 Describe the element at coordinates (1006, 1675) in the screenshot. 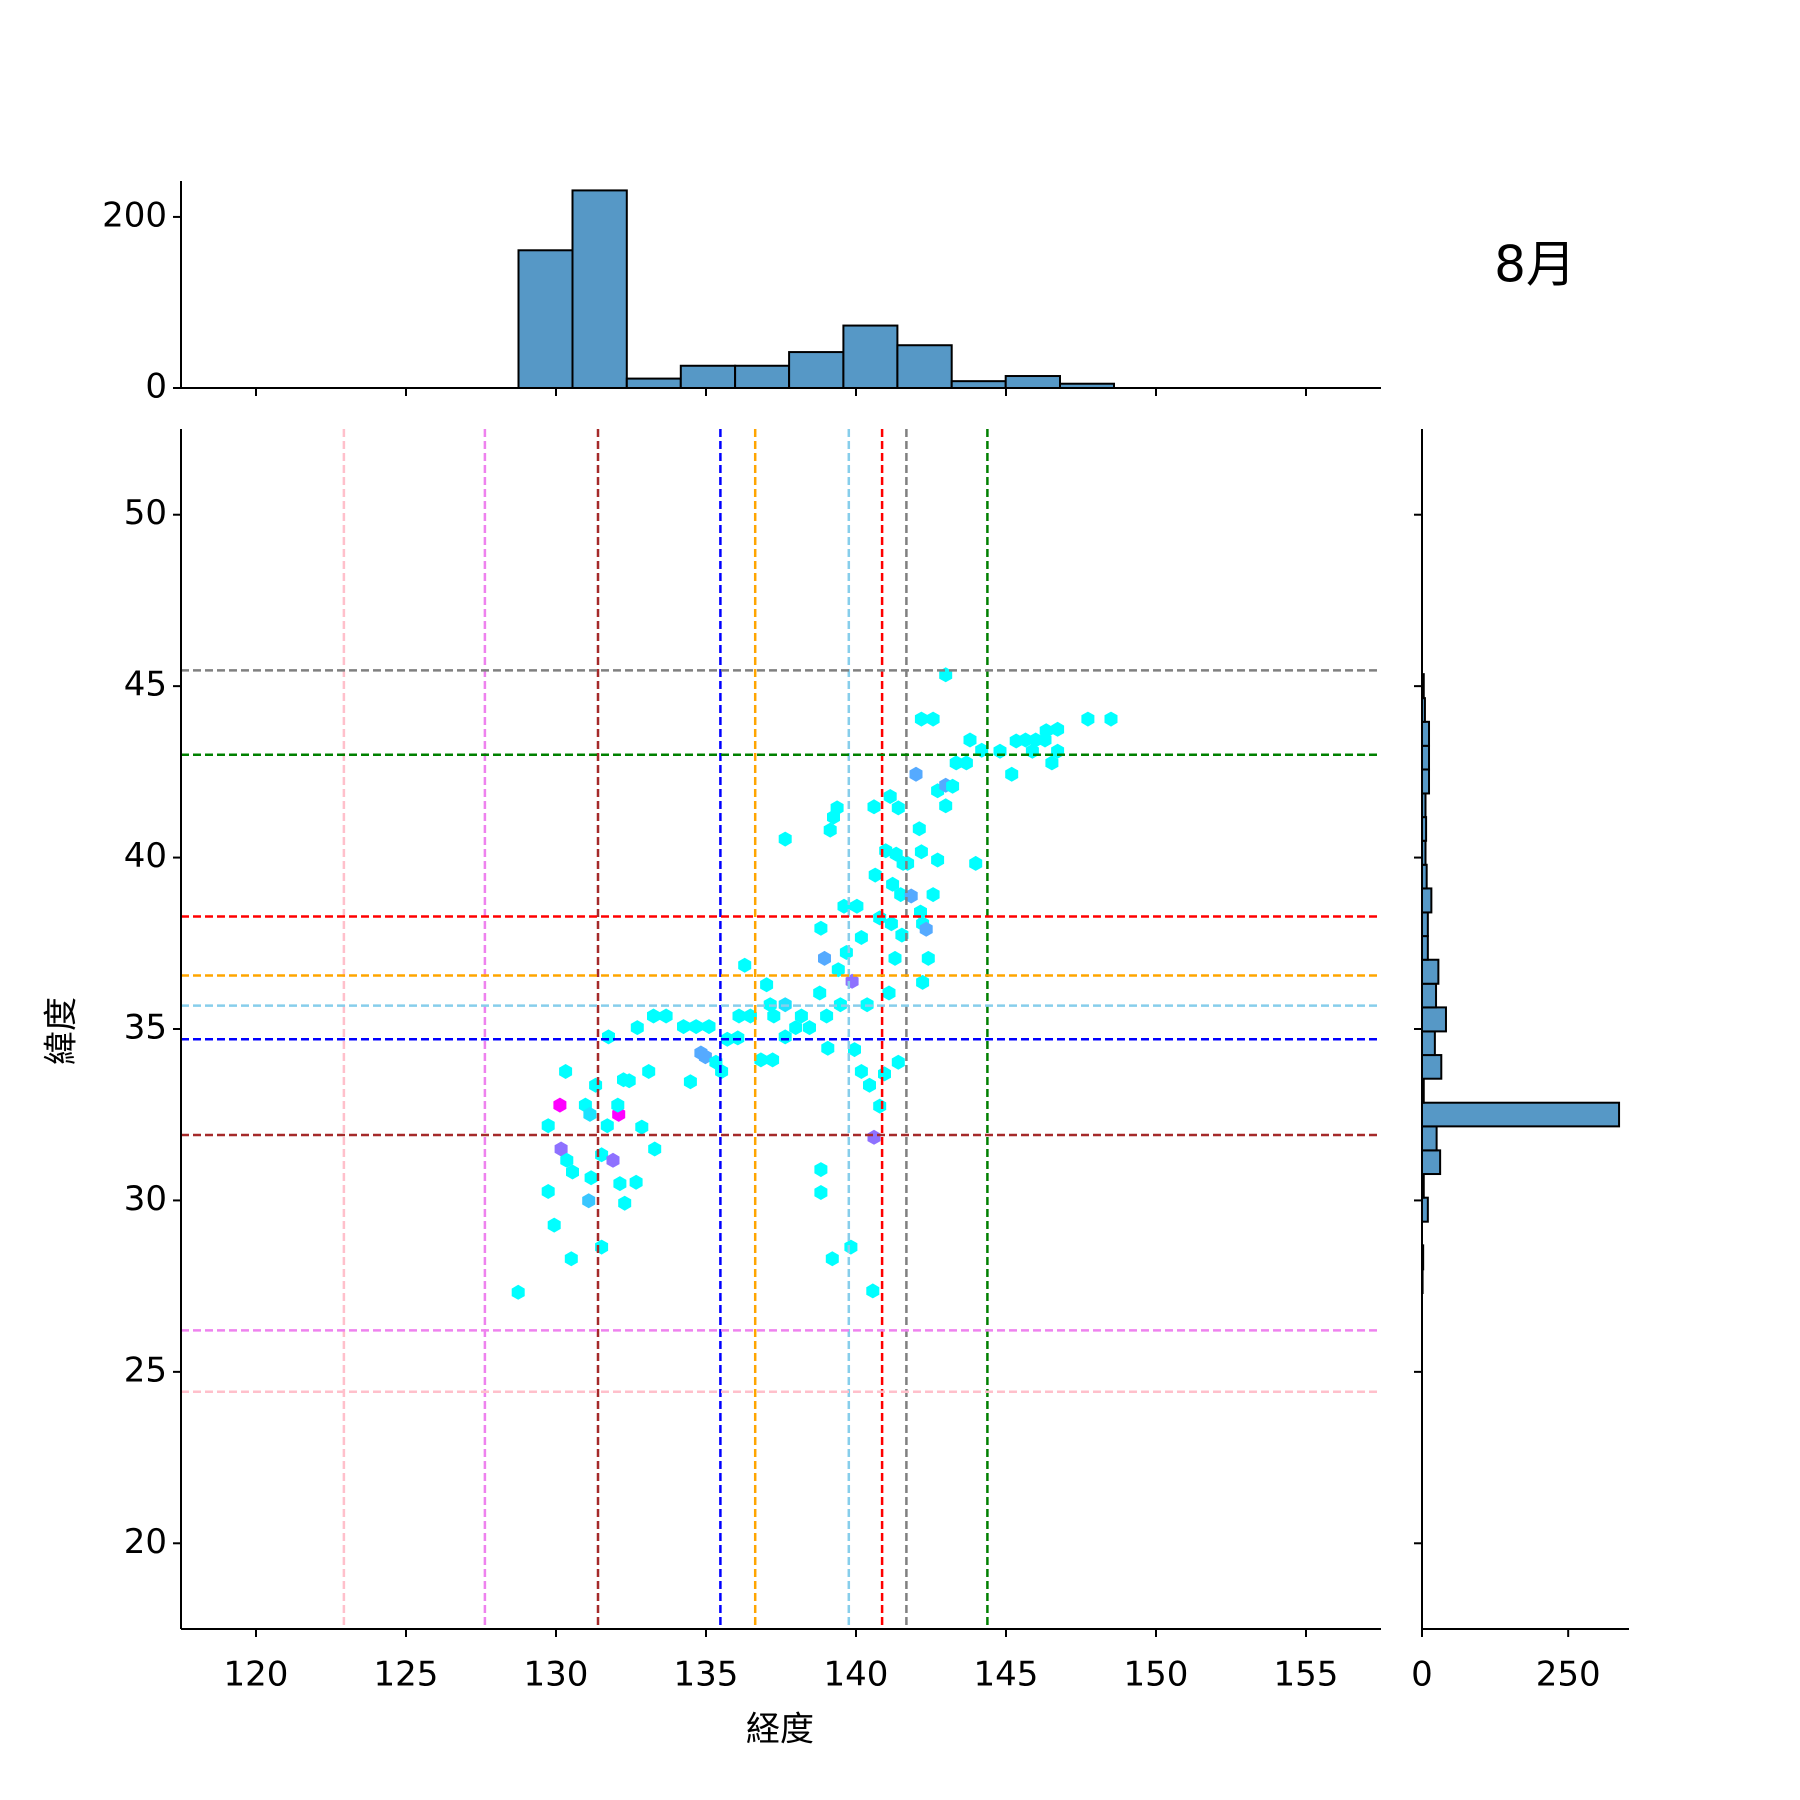

I see `x-tick-label: 145` at that location.